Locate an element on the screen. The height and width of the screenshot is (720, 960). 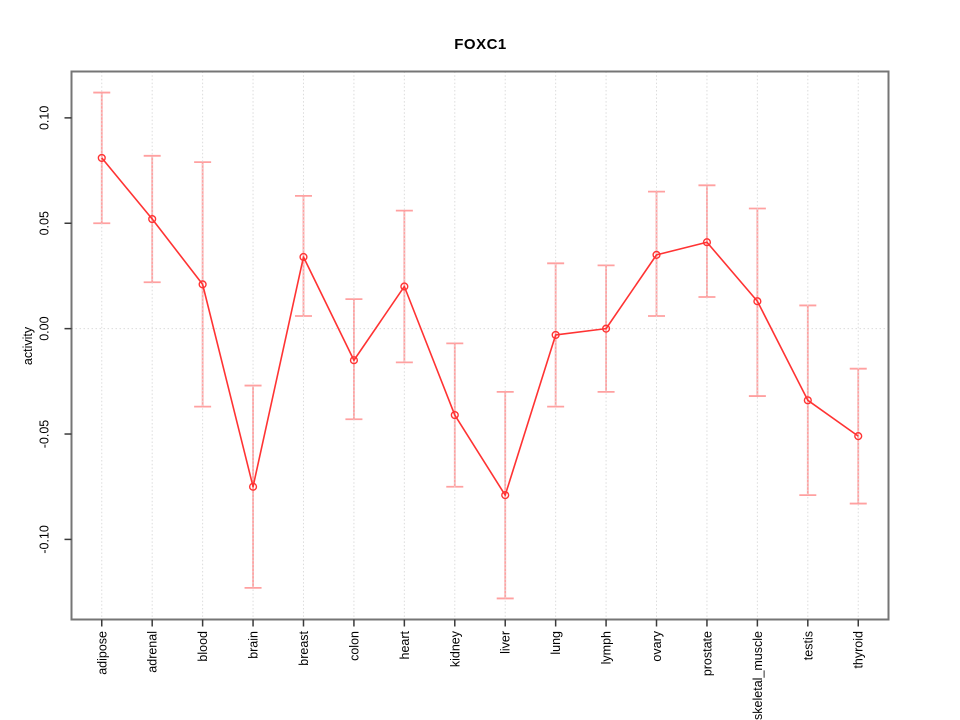
x-tick-label-lung: lung is located at coordinates (556, 643).